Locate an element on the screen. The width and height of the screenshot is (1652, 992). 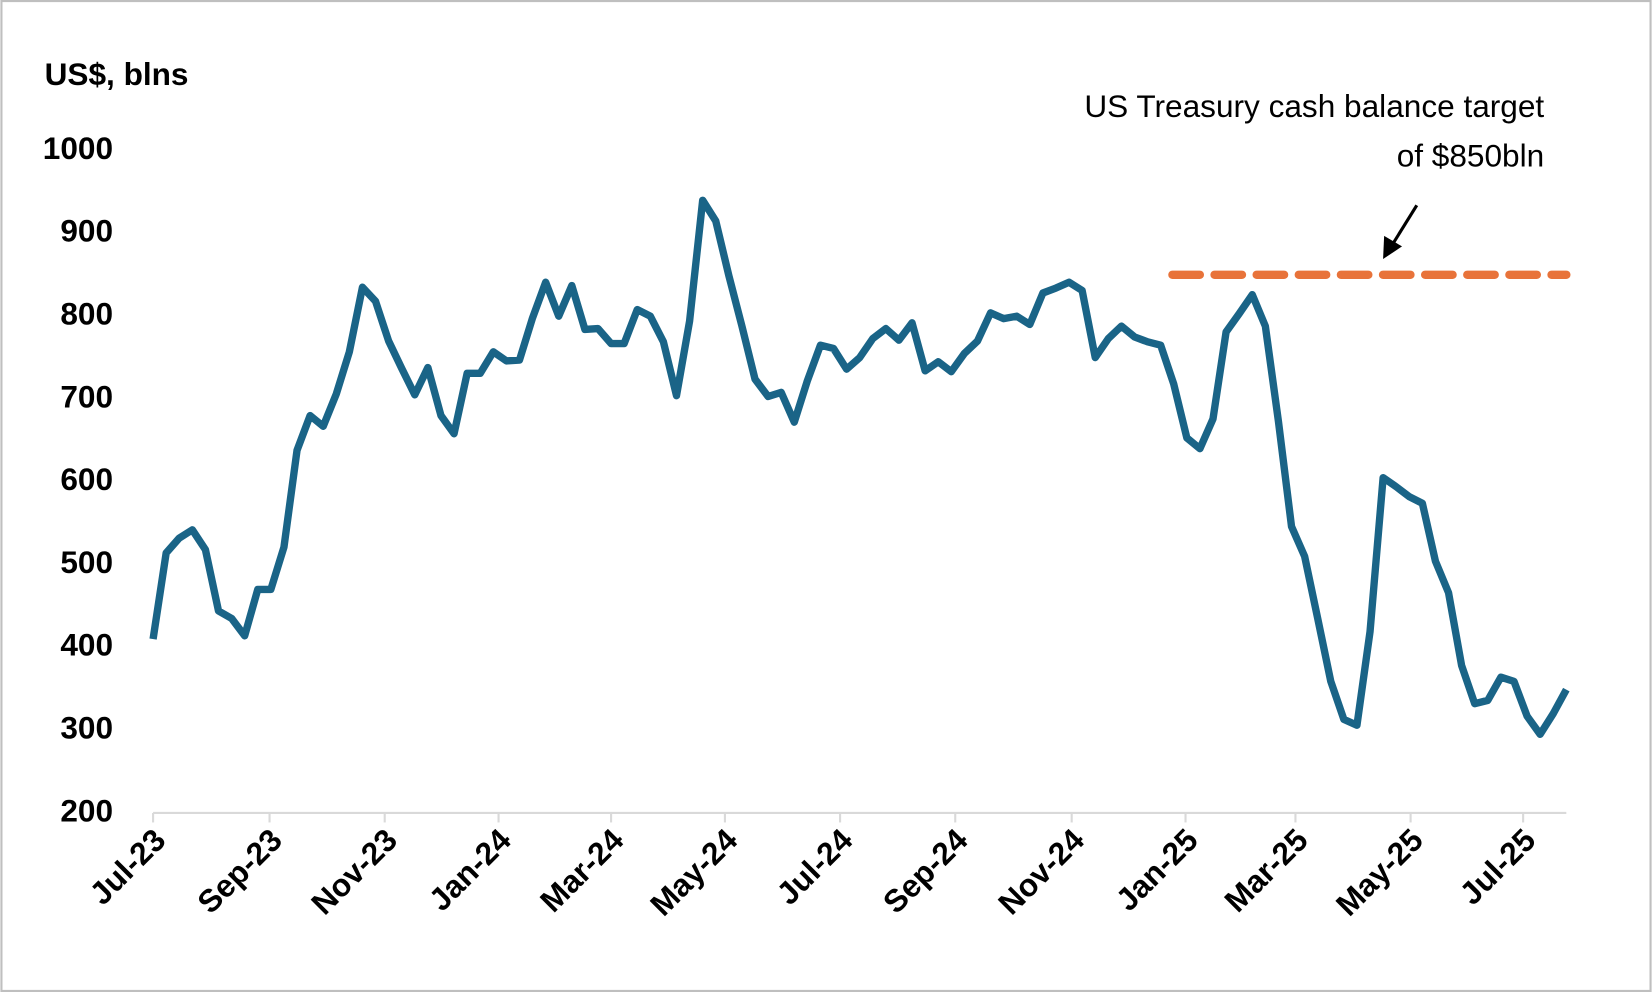
y-tick-label: 300 is located at coordinates (86, 728).